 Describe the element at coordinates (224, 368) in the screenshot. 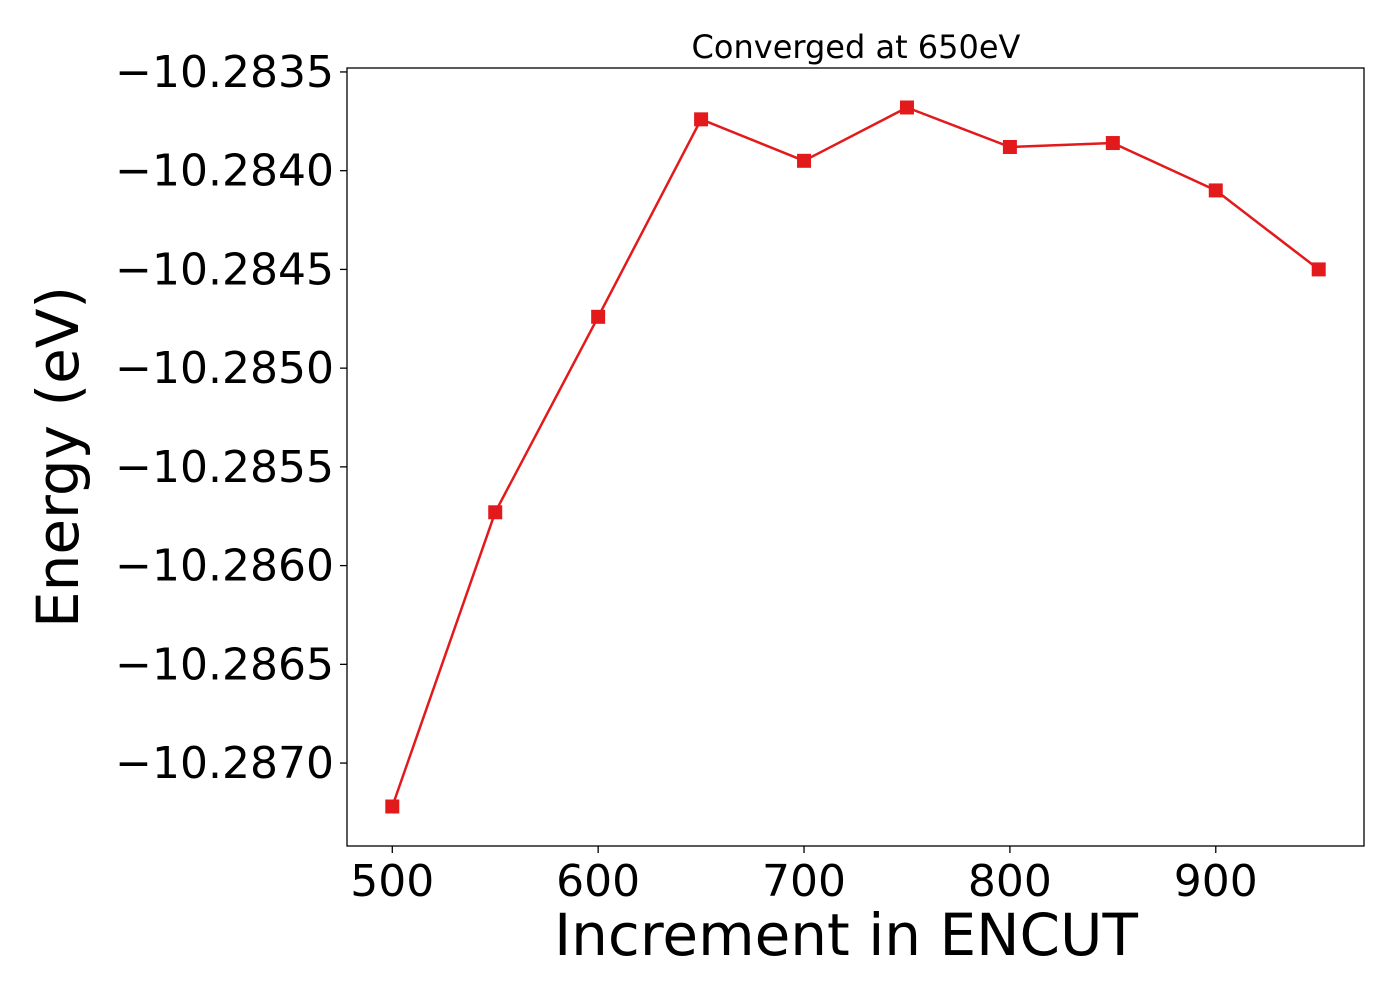

I see `y-tick-label: −10.2850` at that location.